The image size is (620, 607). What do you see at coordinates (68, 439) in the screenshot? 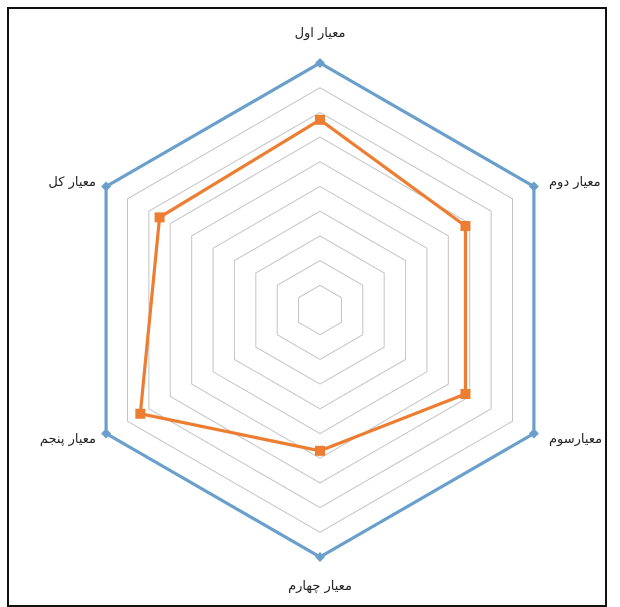
I see `category-label-5: معیار پنجم` at bounding box center [68, 439].